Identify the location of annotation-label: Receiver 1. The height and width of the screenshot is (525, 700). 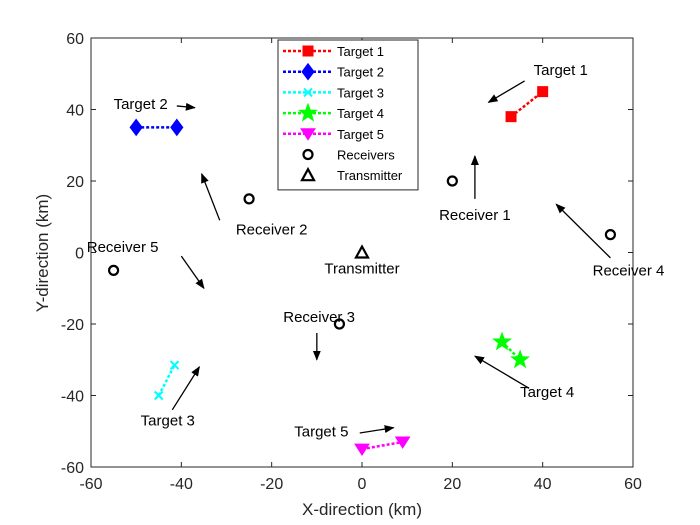
(475, 215).